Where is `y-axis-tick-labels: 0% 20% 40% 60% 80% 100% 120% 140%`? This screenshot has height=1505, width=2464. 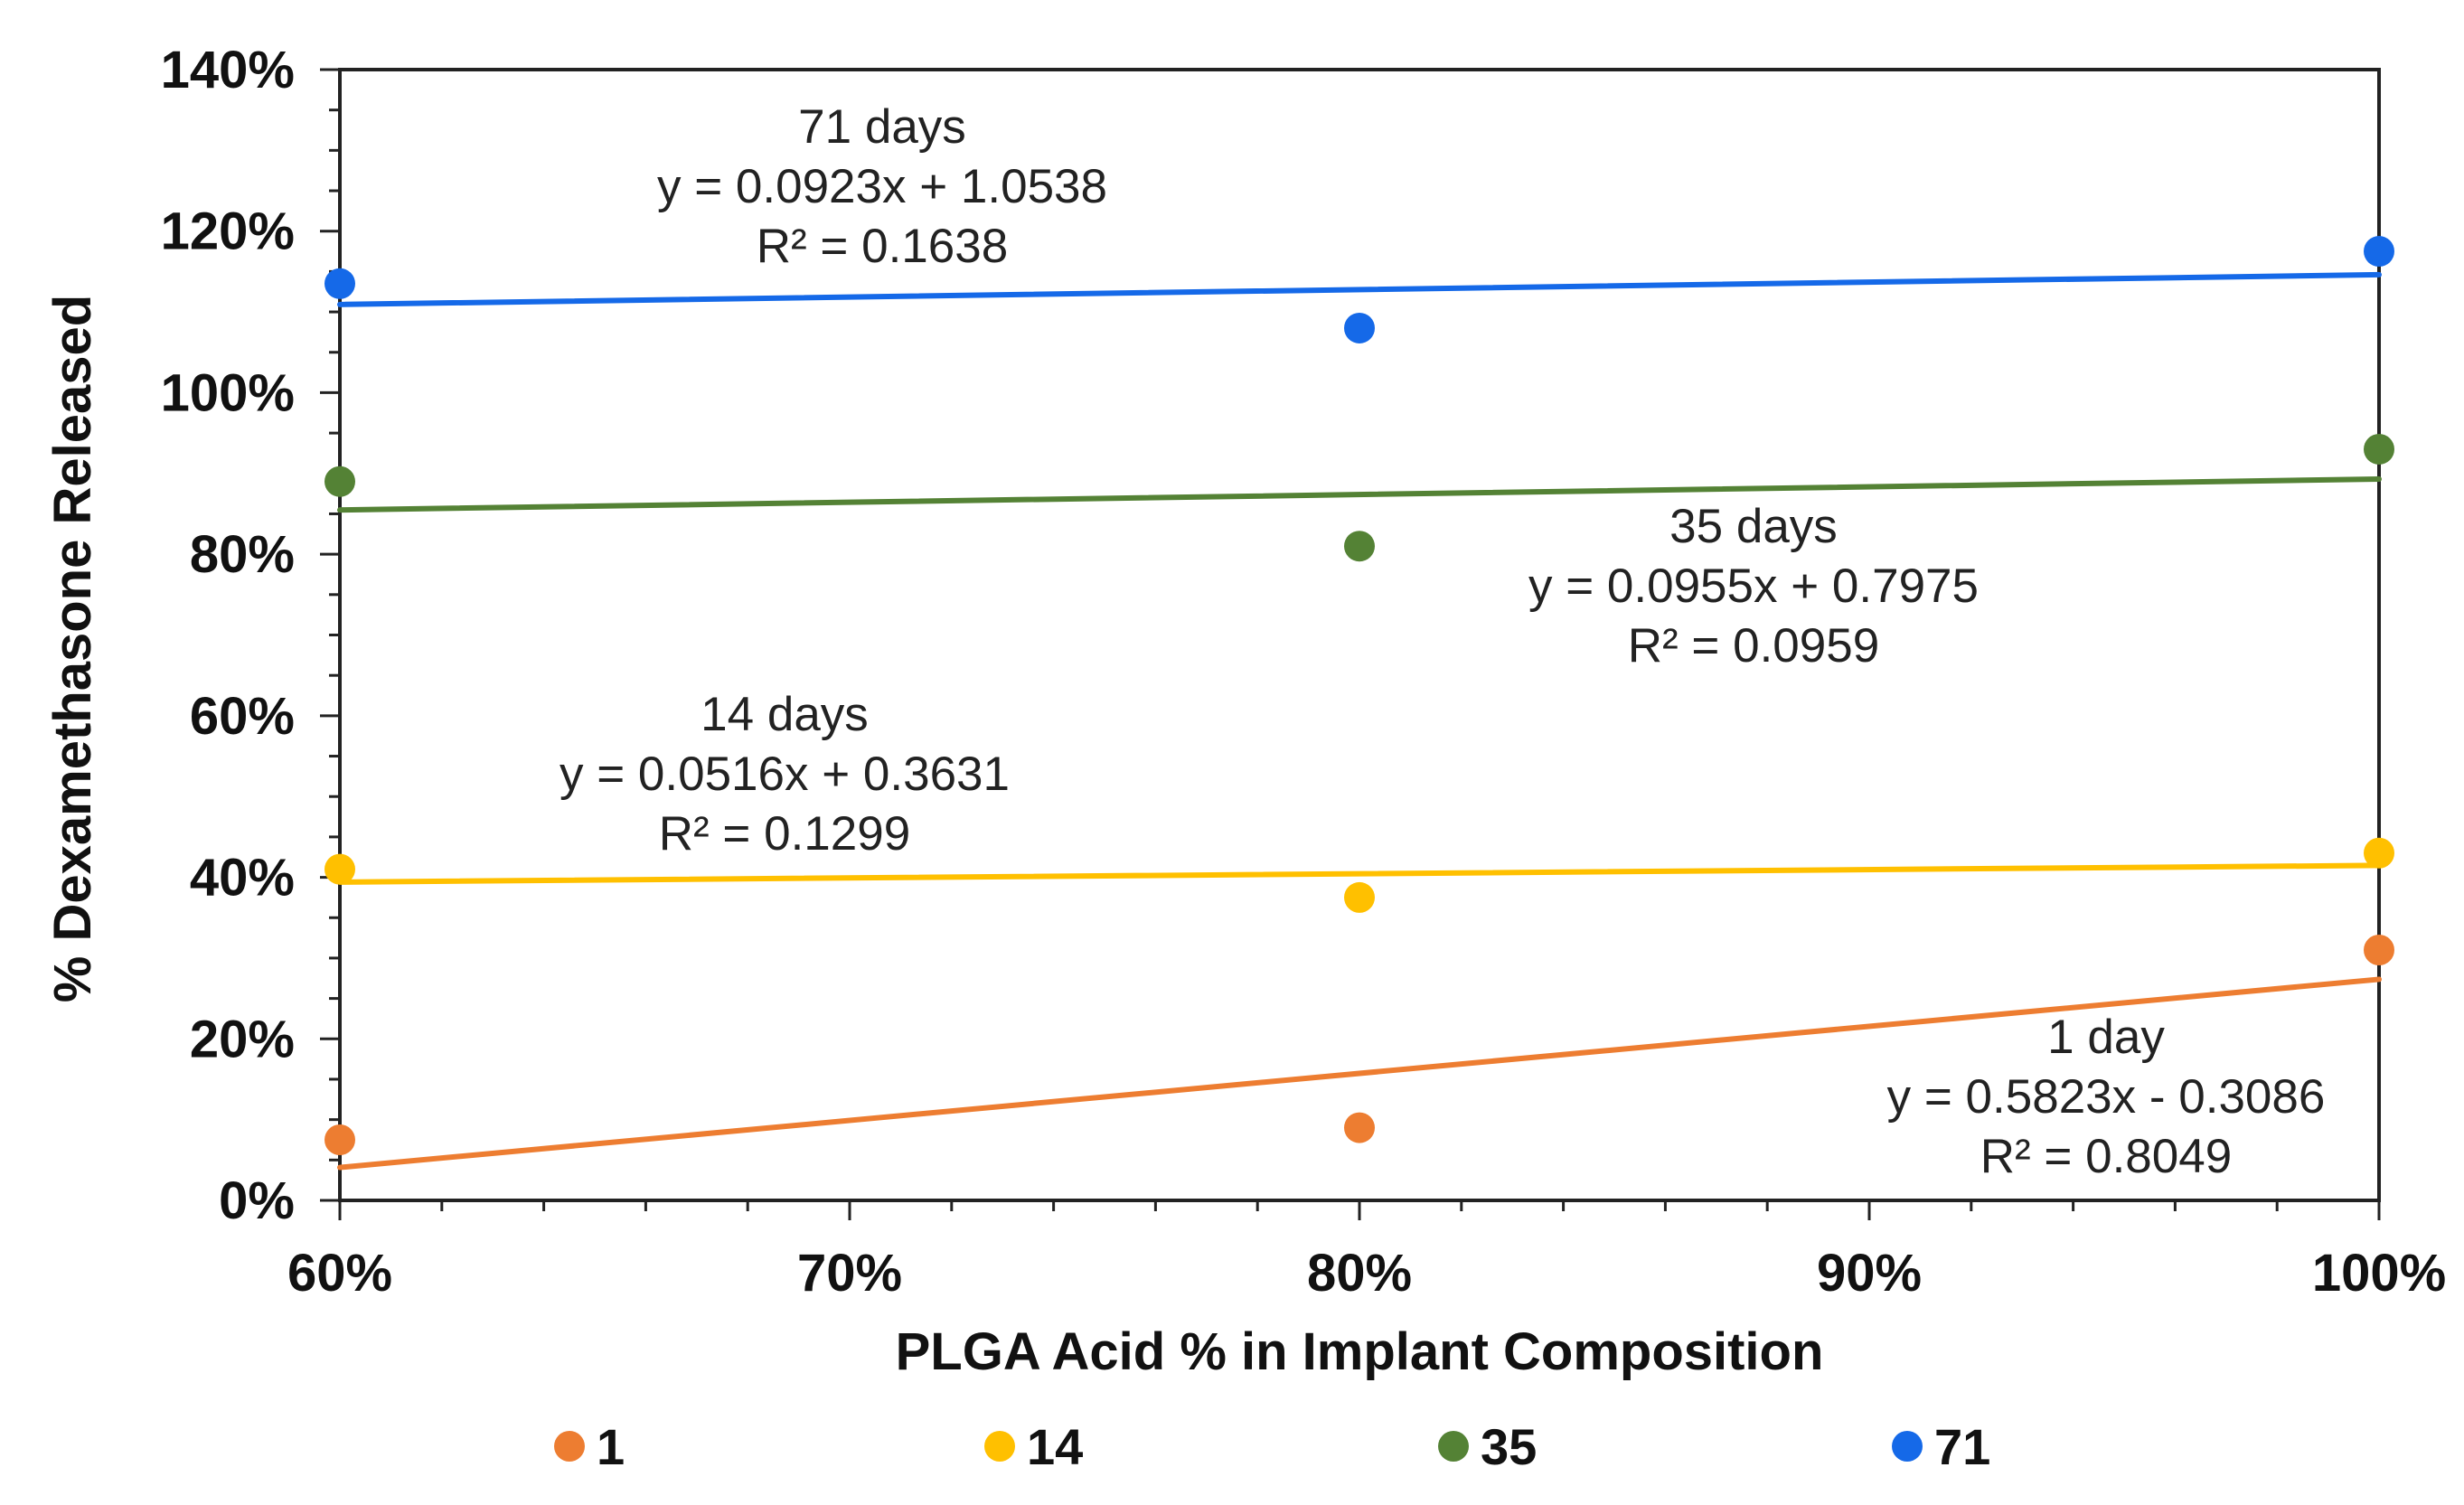
y-axis-tick-labels: 0% 20% 40% 60% 80% 100% 120% 140% is located at coordinates (228, 635).